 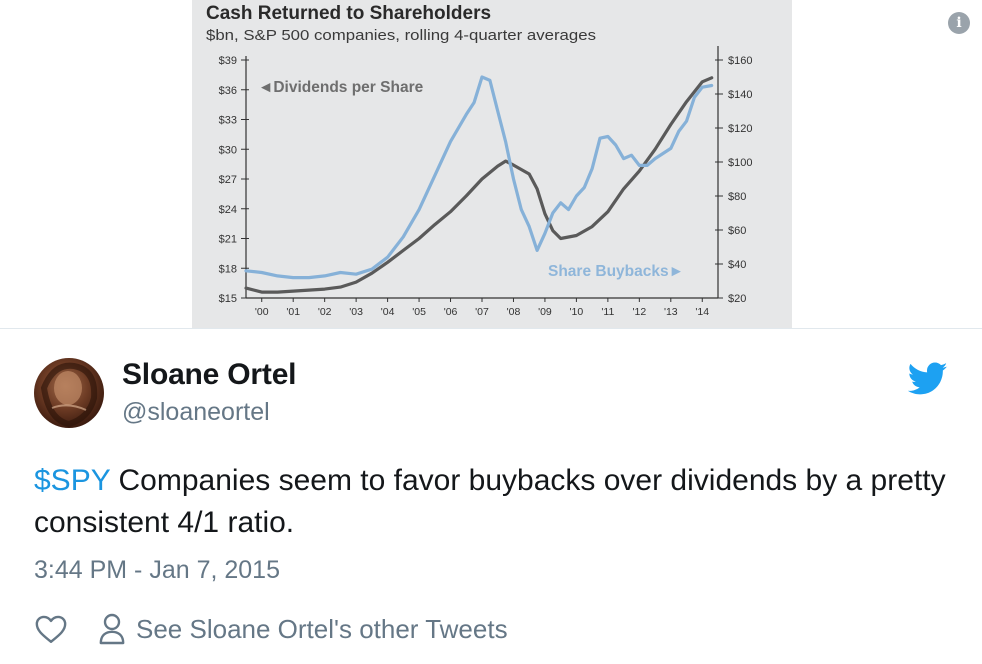 I want to click on x-tick-label: '02, so click(x=325, y=312).